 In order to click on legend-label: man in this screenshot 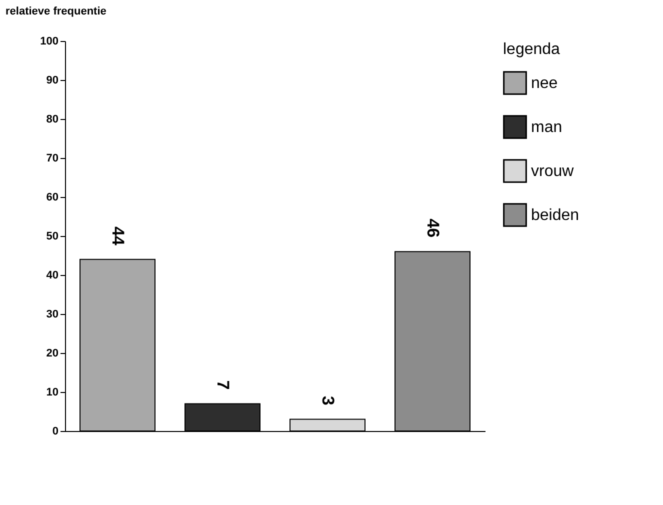, I will do `click(546, 127)`.